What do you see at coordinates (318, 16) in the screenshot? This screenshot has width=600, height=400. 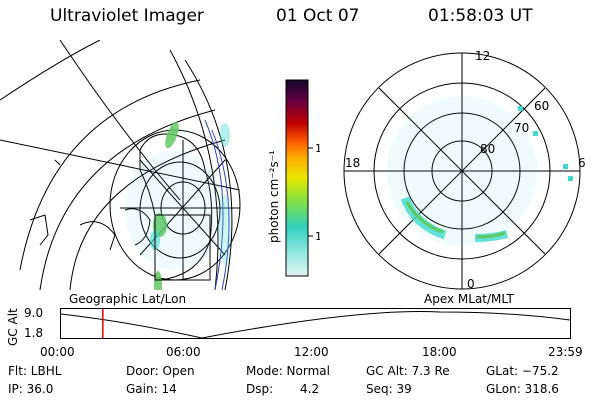 I see `date-readout: 01 Oct 07` at bounding box center [318, 16].